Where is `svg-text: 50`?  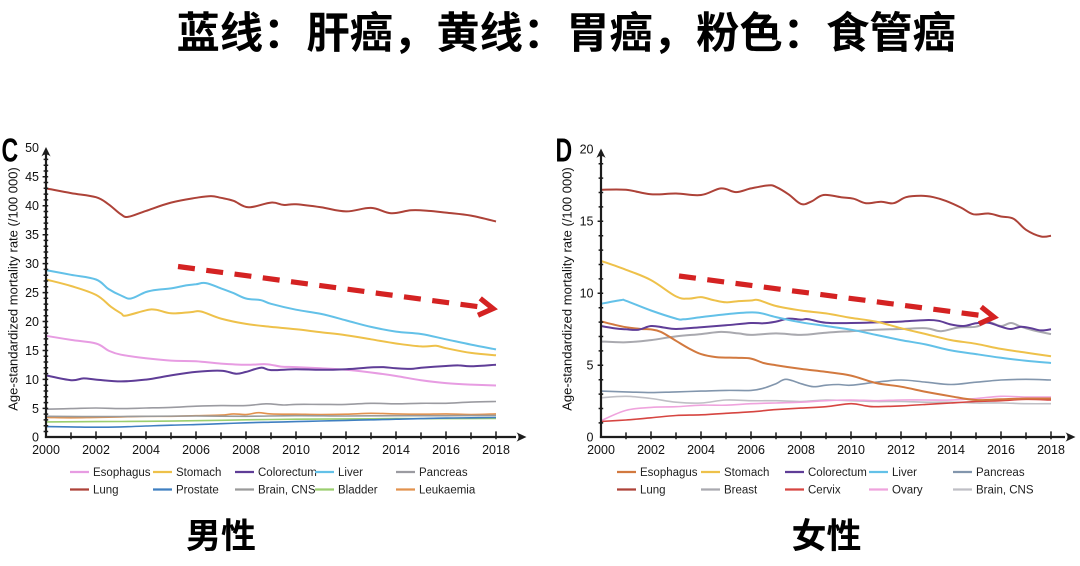
svg-text: 50 is located at coordinates (32, 148).